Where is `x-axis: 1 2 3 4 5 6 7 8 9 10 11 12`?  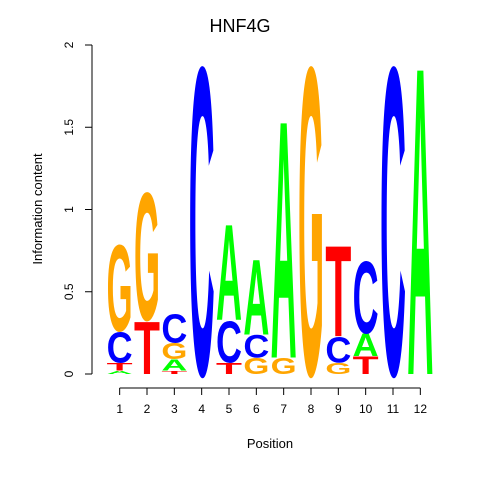
x-axis: 1 2 3 4 5 6 7 8 9 10 11 12 is located at coordinates (272, 401).